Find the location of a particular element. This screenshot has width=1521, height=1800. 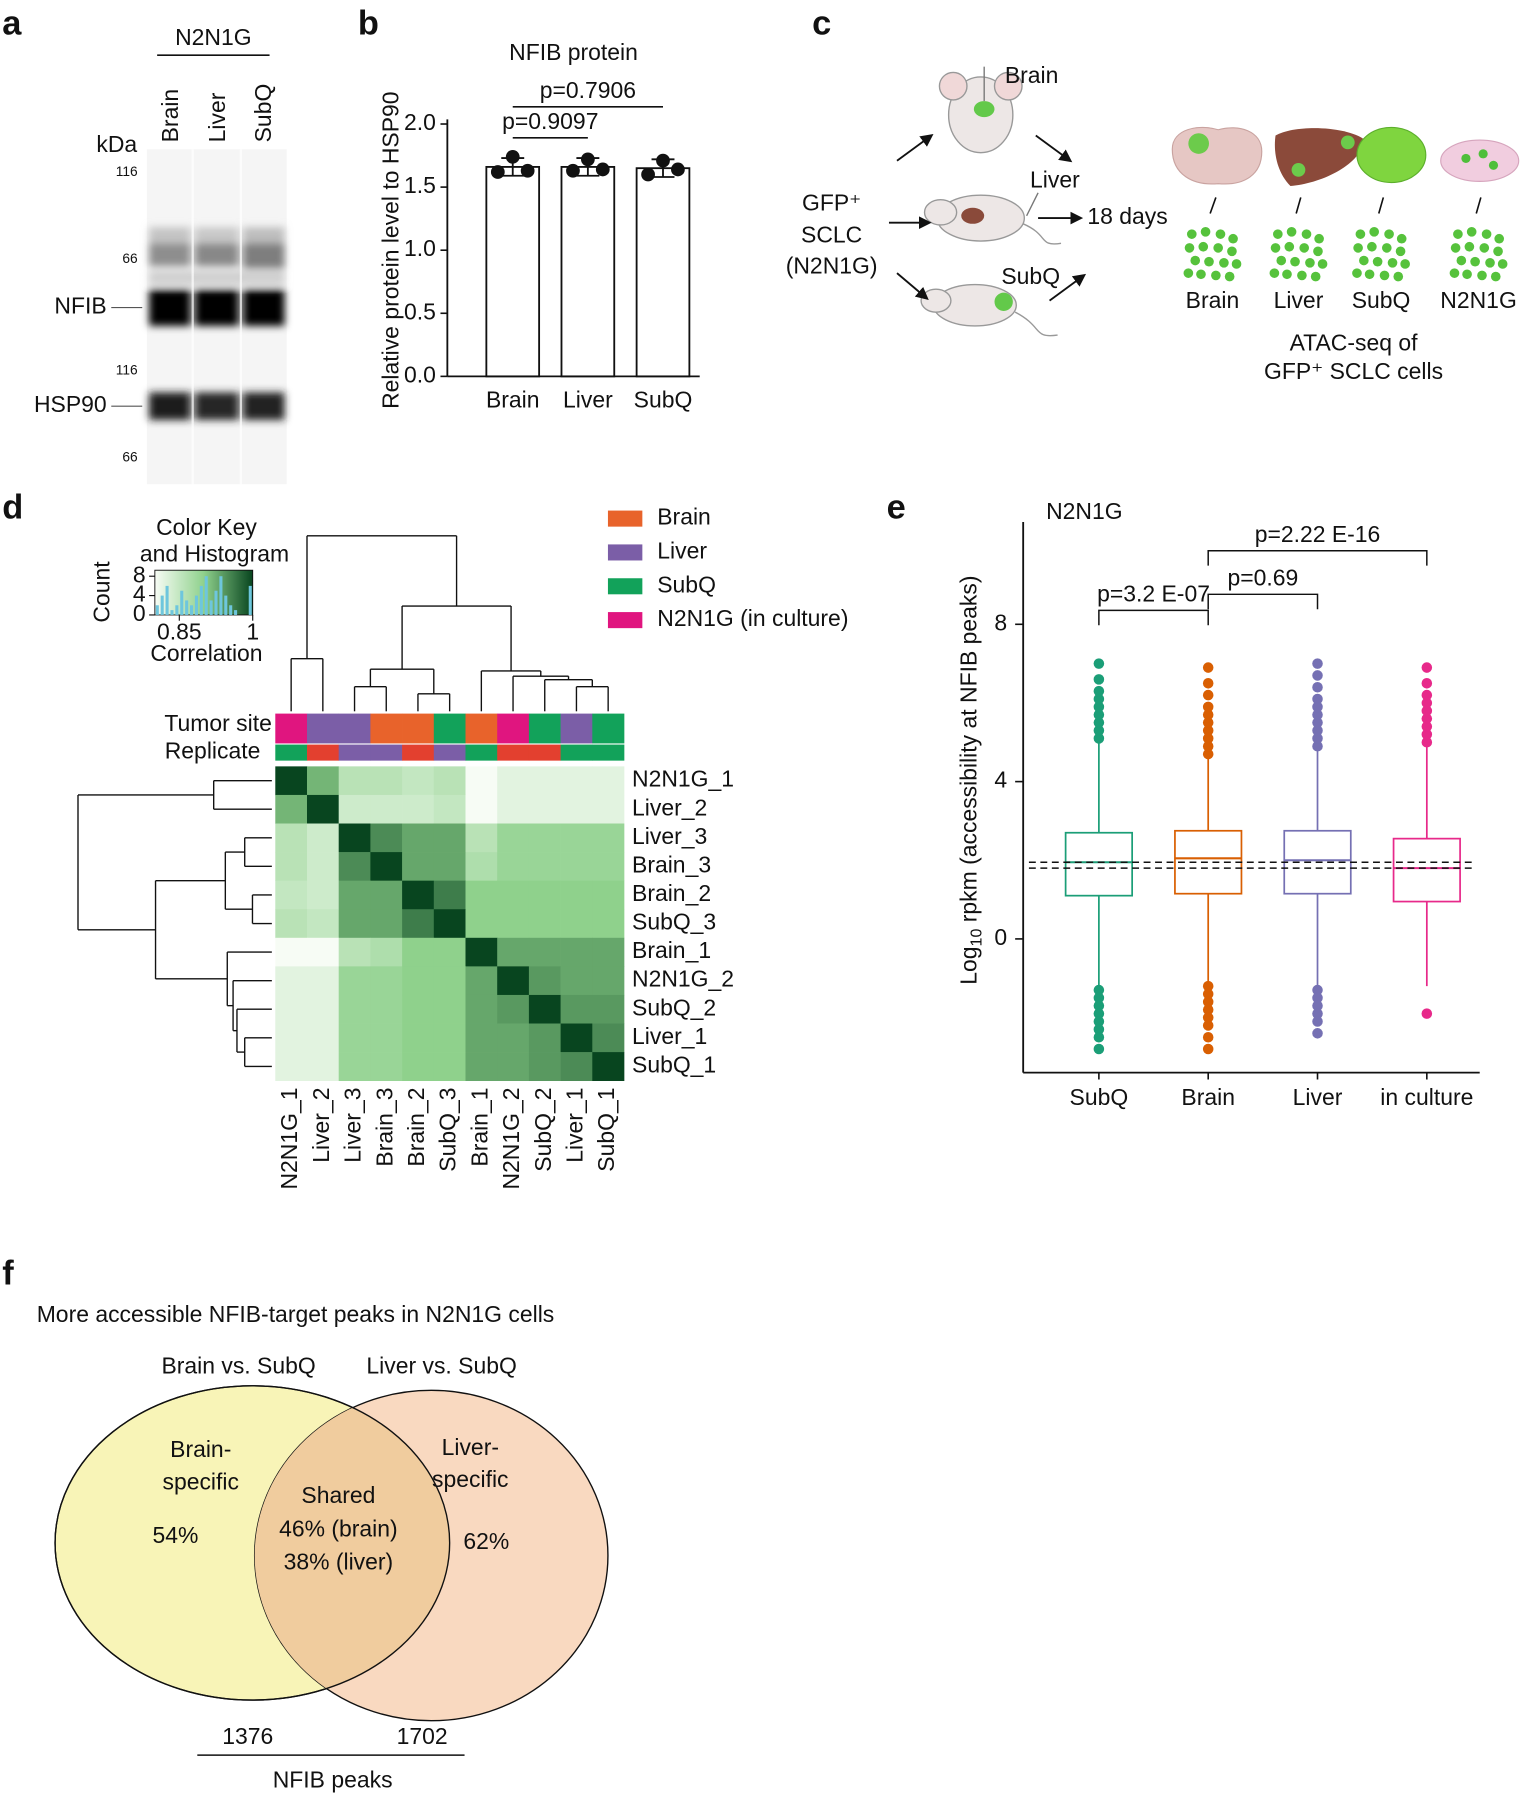

liver is located at coordinates (973, 215).